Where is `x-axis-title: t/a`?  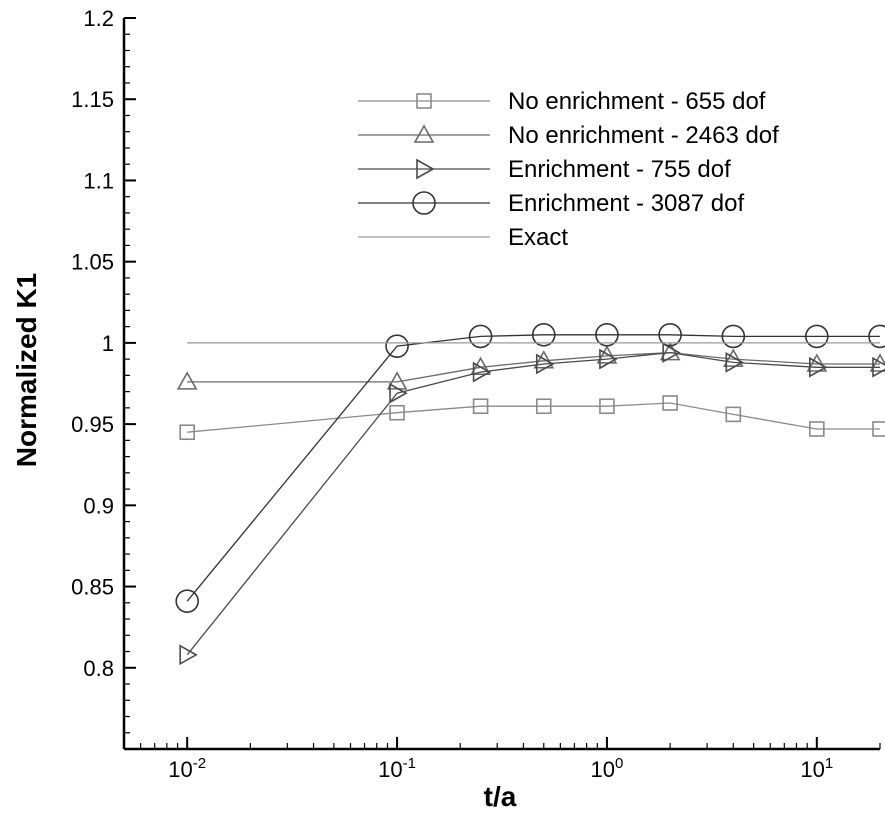
x-axis-title: t/a is located at coordinates (500, 796).